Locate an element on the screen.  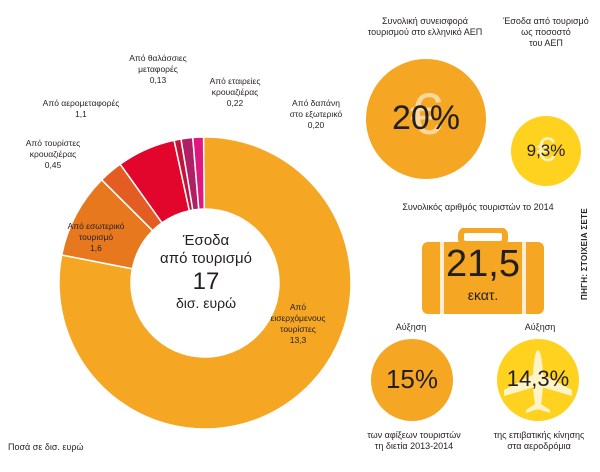
chart-note: Ποσά σε δισ. ευρώ is located at coordinates (46, 447).